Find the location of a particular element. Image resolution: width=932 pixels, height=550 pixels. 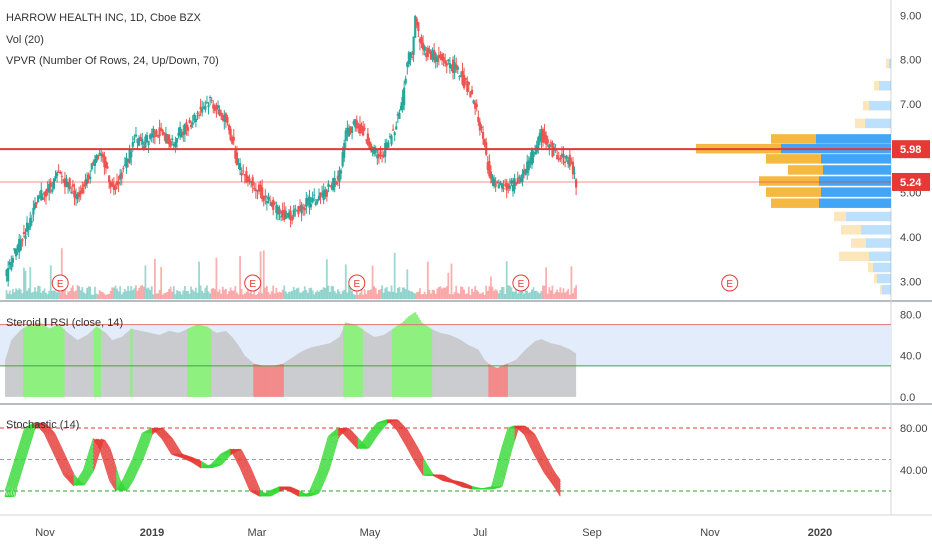

vpvr-indicator-label: VPVR (Number Of Rows, 24, Up/Down, 70) is located at coordinates (112, 61).